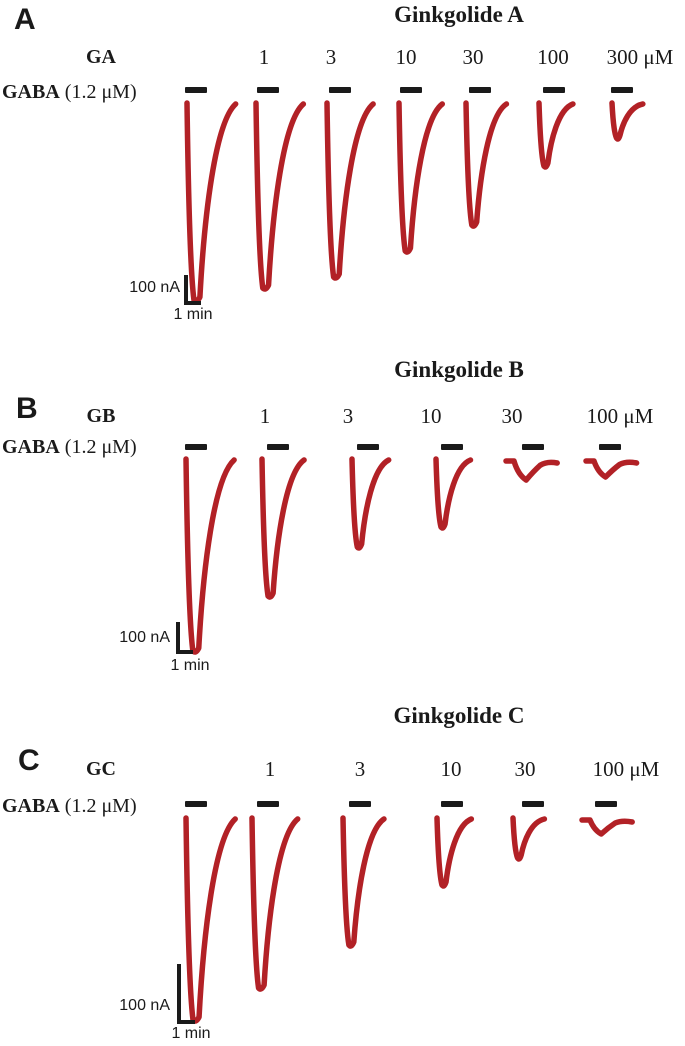 The width and height of the screenshot is (685, 1046). I want to click on concentration-label: 300 μM, so click(640, 57).